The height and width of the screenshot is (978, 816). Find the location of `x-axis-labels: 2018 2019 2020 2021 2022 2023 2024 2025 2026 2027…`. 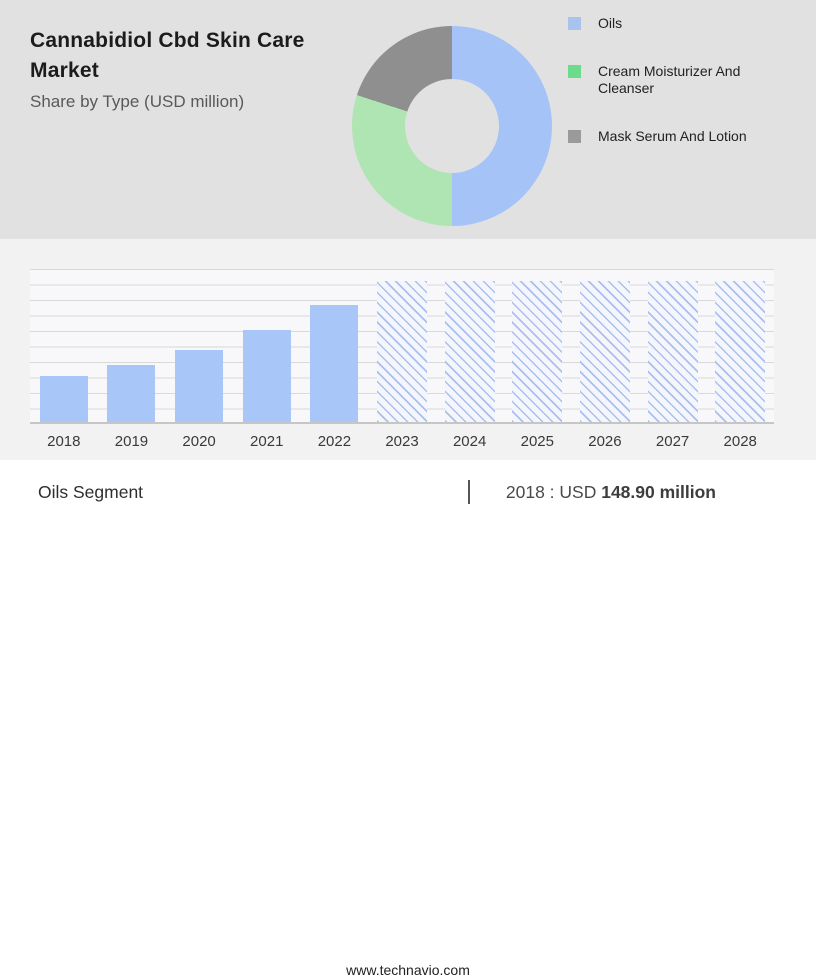

x-axis-labels: 2018 2019 2020 2021 2022 2023 2024 2025 2026 2027… is located at coordinates (402, 444).